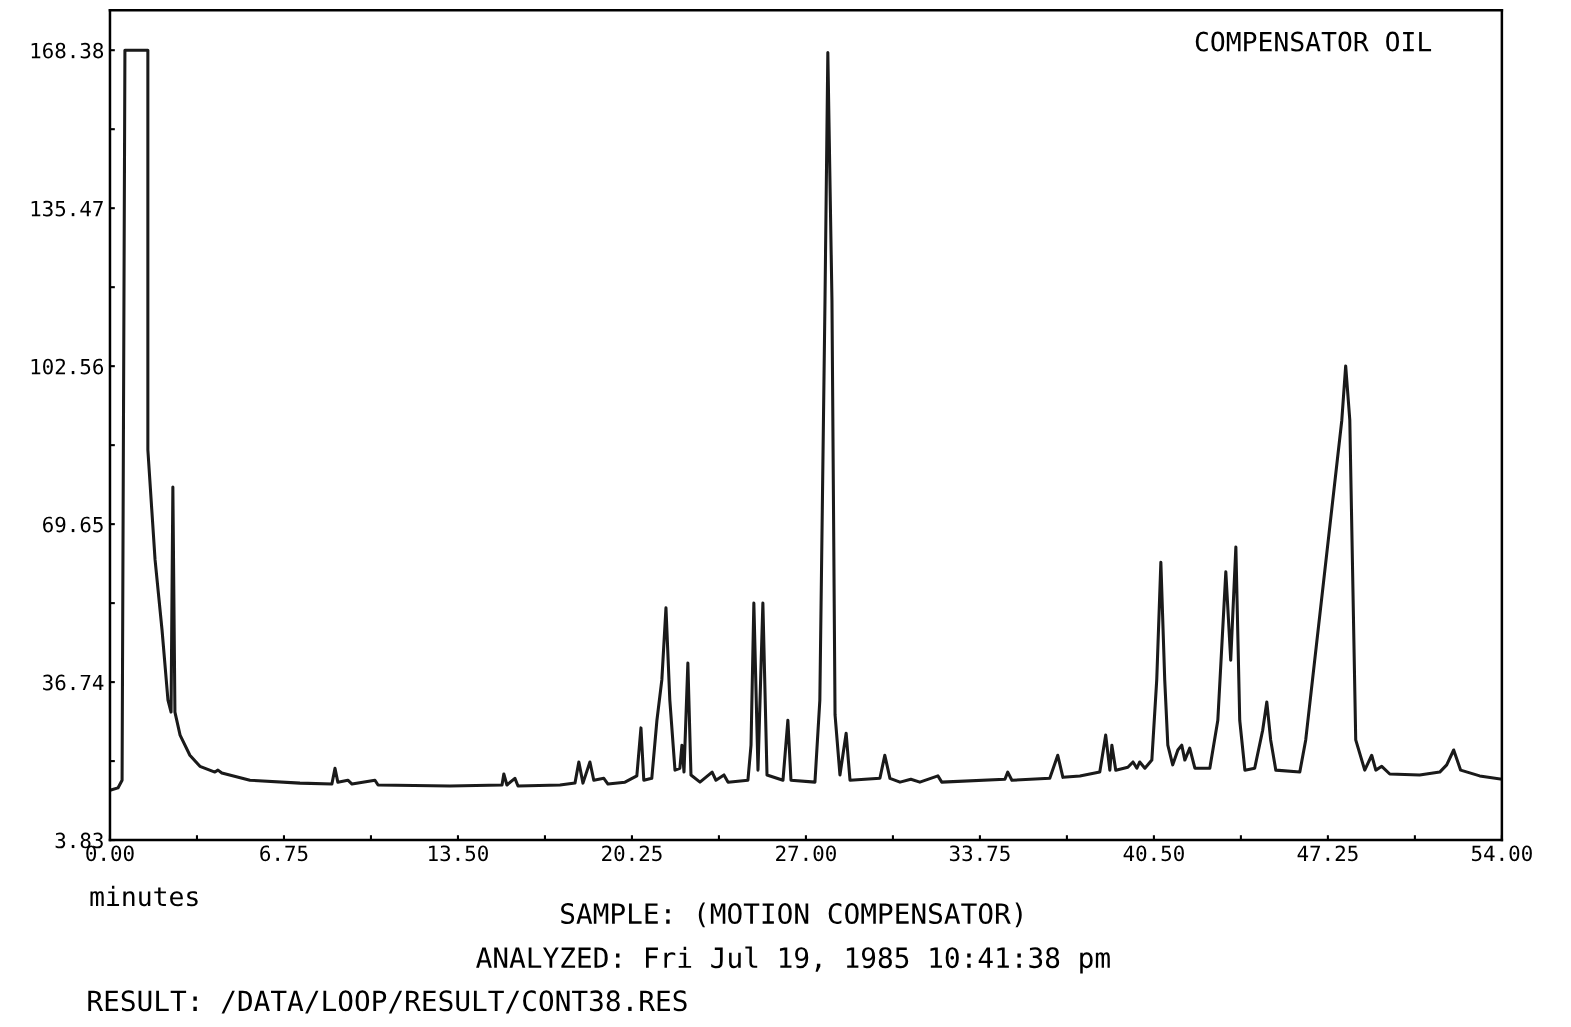 The width and height of the screenshot is (1571, 1027). Describe the element at coordinates (806, 853) in the screenshot. I see `x-tick-label: 27.00` at that location.